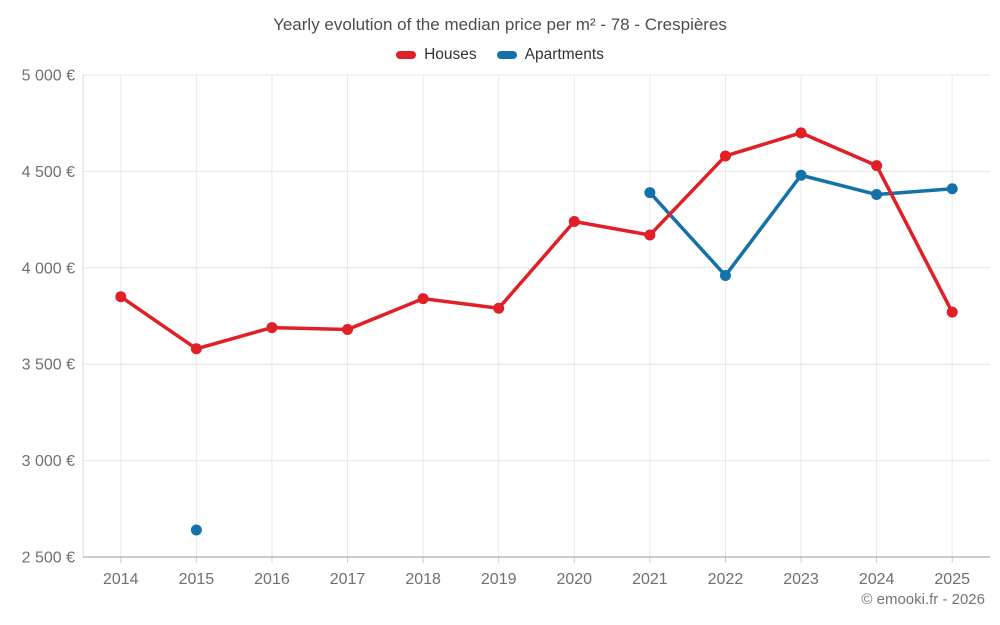 Image resolution: width=1000 pixels, height=625 pixels. What do you see at coordinates (348, 329) in the screenshot?
I see `marker-houses-2017` at bounding box center [348, 329].